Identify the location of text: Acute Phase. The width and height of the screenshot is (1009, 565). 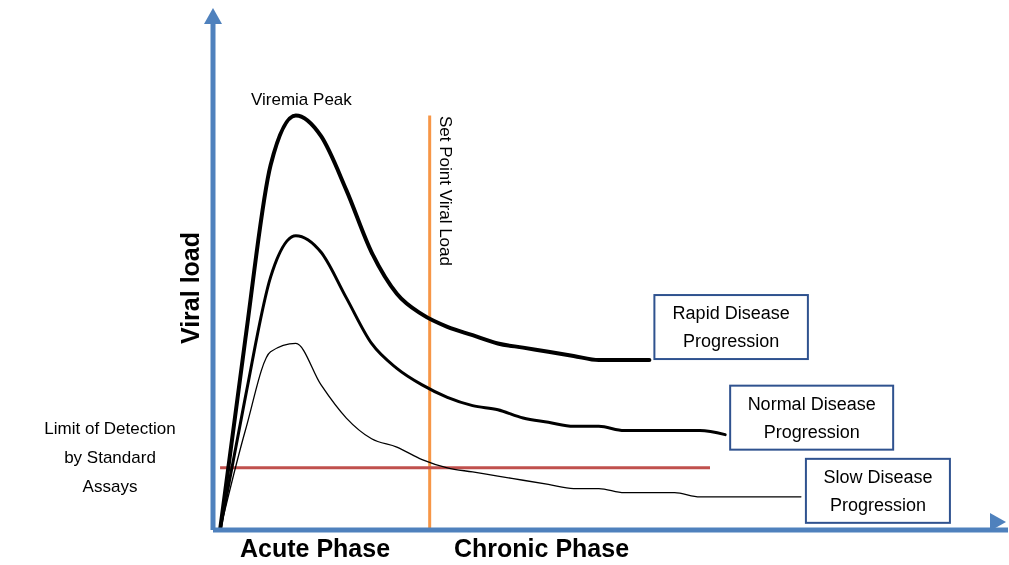
(315, 548).